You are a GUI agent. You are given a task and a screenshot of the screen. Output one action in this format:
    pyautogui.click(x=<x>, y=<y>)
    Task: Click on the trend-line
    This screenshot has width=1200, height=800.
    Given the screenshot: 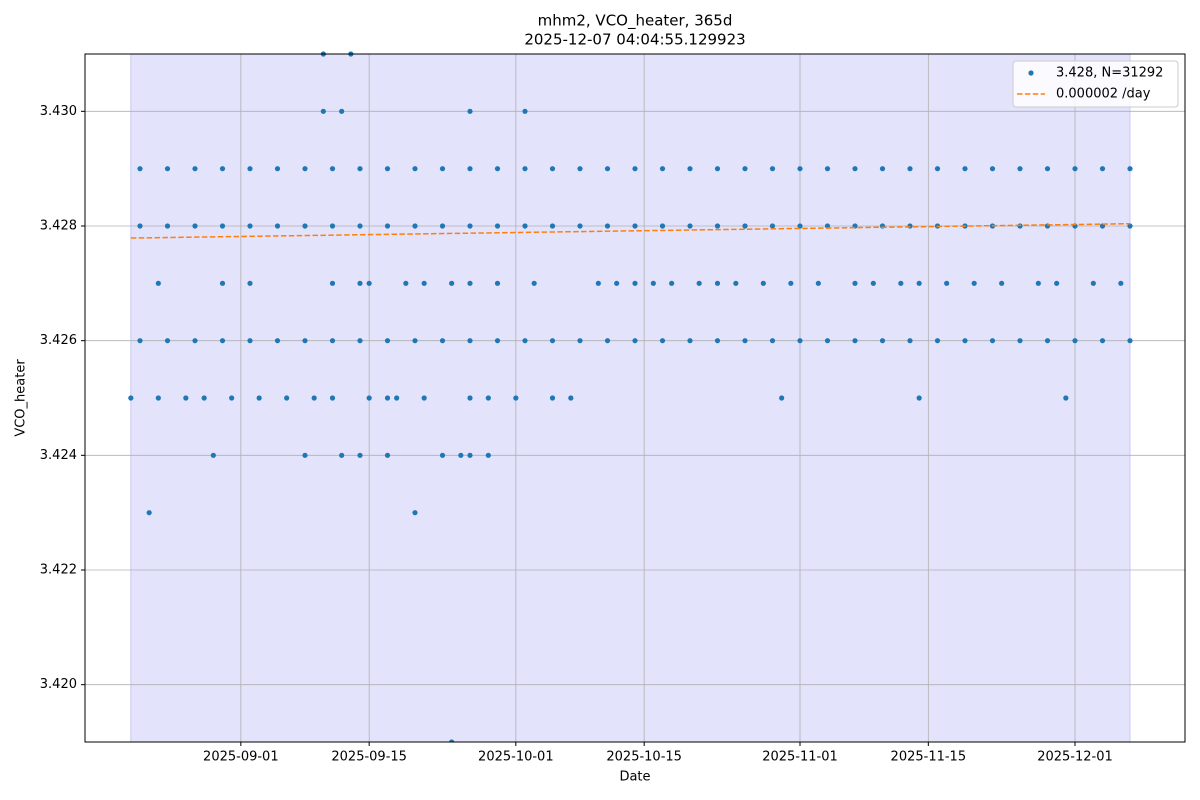 What is the action you would take?
    pyautogui.click(x=630, y=230)
    